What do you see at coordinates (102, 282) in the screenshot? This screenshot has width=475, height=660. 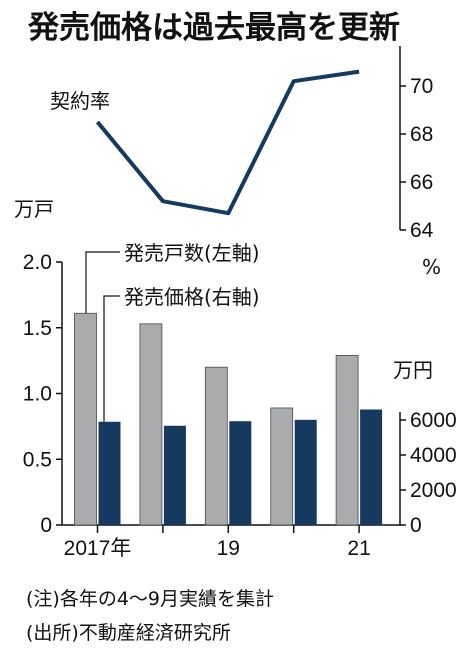 I see `units-callout-line` at bounding box center [102, 282].